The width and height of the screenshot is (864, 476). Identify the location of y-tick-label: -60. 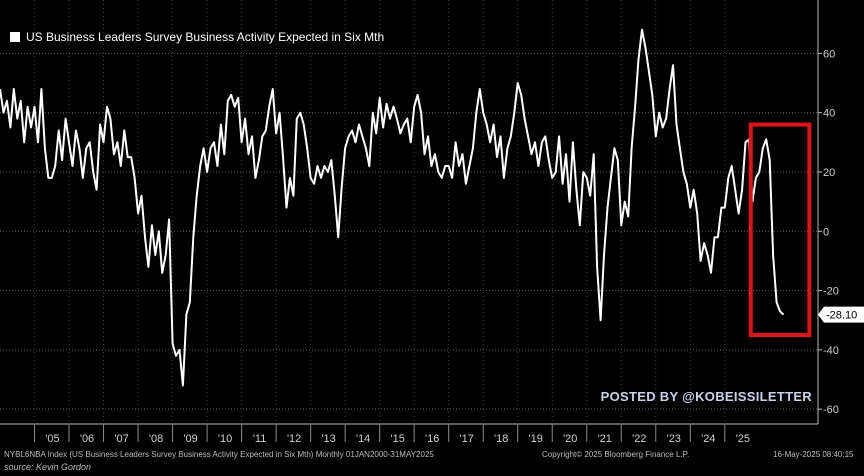
(831, 410).